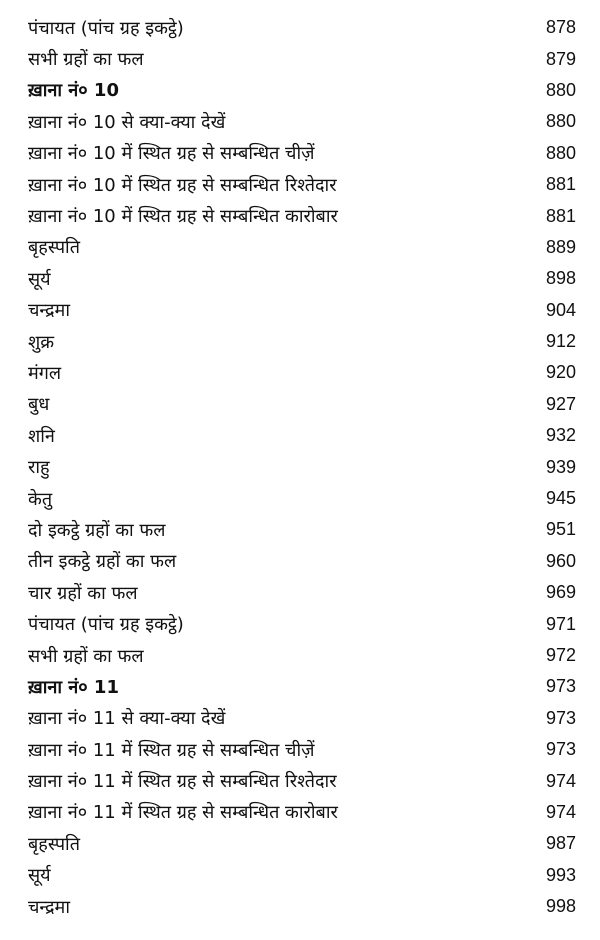 The height and width of the screenshot is (940, 600). I want to click on toc-entry: मंगल 920, so click(302, 372).